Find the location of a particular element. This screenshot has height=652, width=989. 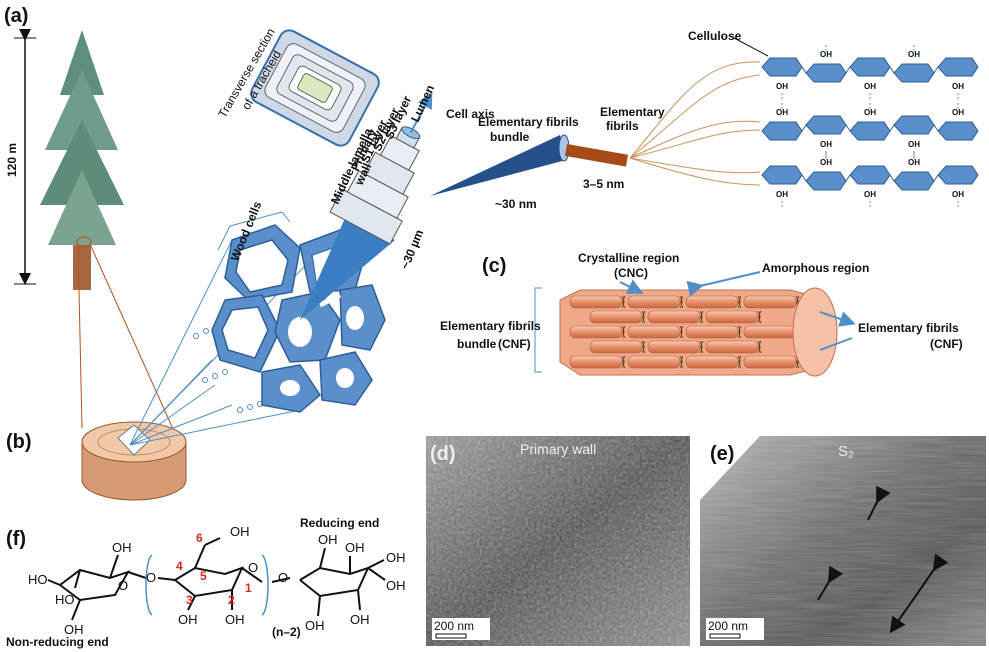

tem-texture-e is located at coordinates (843, 541).